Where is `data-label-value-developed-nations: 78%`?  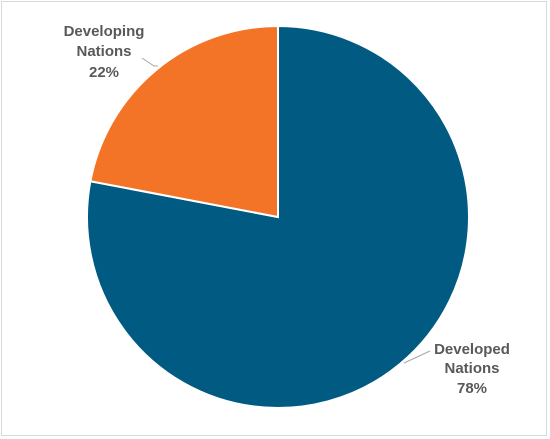
data-label-value-developed-nations: 78% is located at coordinates (472, 388).